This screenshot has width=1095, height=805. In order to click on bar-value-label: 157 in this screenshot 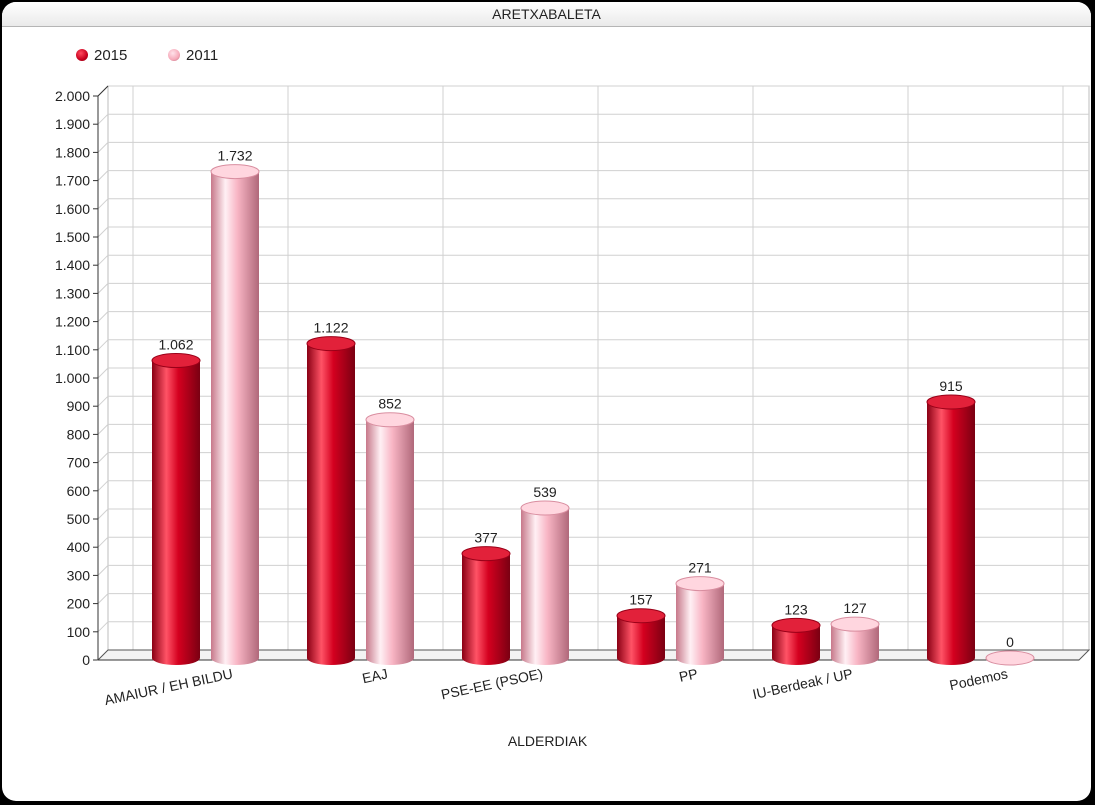, I will do `click(641, 600)`.